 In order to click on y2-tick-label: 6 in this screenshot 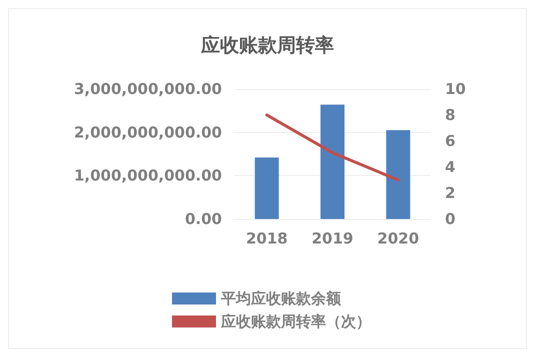, I will do `click(450, 141)`.